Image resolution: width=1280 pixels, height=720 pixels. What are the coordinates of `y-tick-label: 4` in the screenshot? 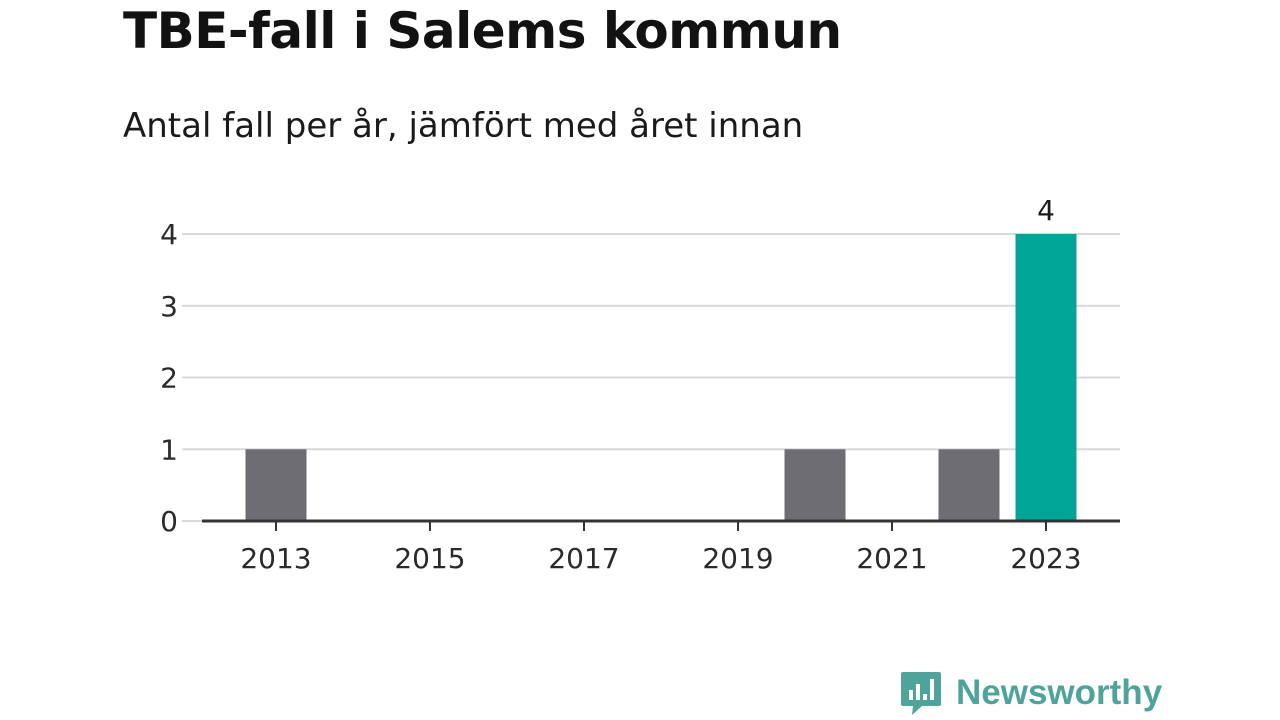 It's located at (169, 234).